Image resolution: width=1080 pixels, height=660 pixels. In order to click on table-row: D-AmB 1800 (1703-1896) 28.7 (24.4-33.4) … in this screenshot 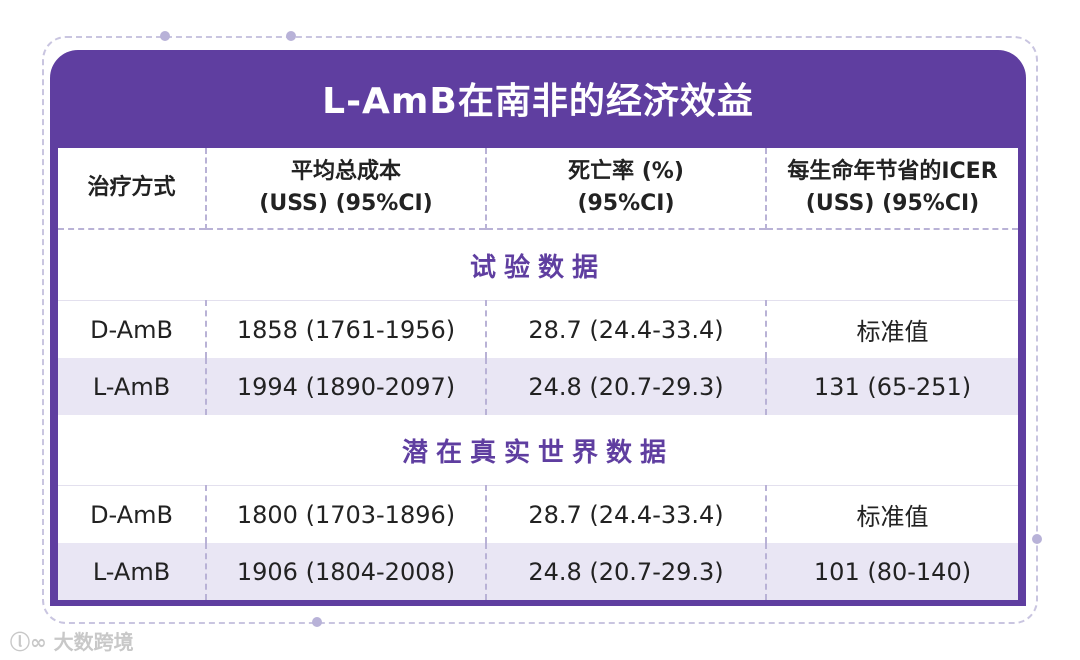, I will do `click(538, 514)`.